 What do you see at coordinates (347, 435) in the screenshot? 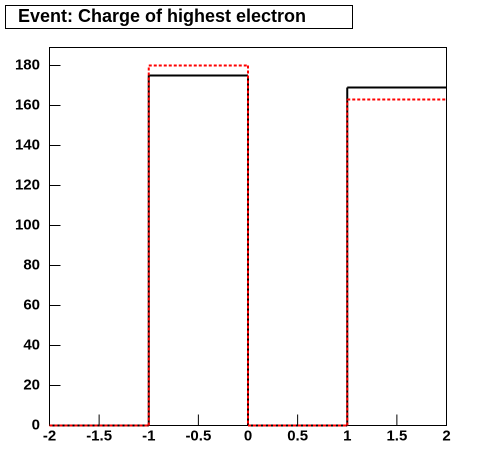
I see `x-tick-label: 1` at bounding box center [347, 435].